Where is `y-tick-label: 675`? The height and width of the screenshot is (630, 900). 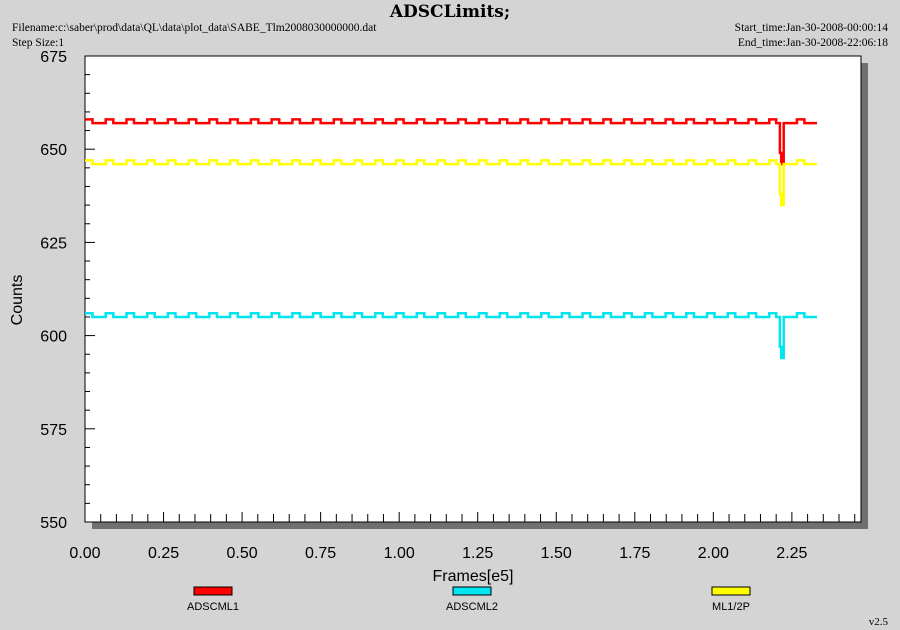
y-tick-label: 675 is located at coordinates (53, 57).